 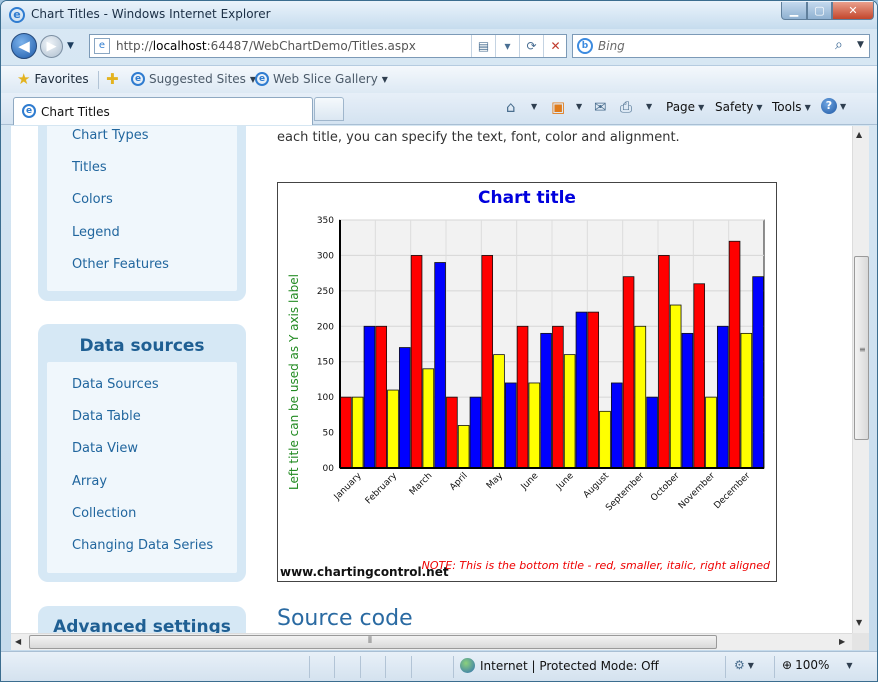 What do you see at coordinates (163, 111) in the screenshot?
I see `tab-chart-titles: e Chart Titles` at bounding box center [163, 111].